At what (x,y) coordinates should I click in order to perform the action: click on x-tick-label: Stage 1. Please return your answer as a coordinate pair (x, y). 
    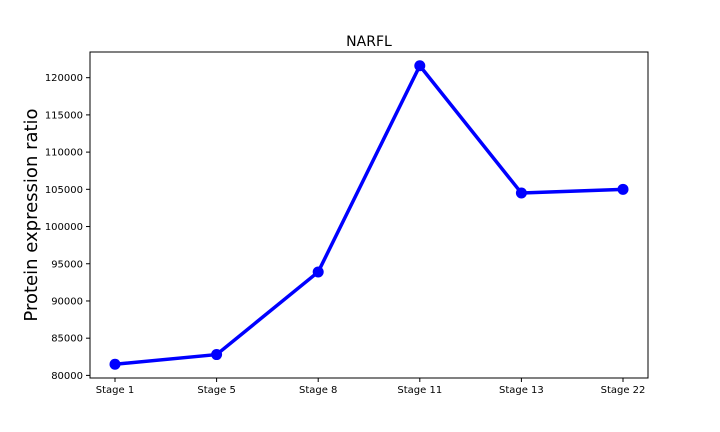
    Looking at the image, I should click on (115, 390).